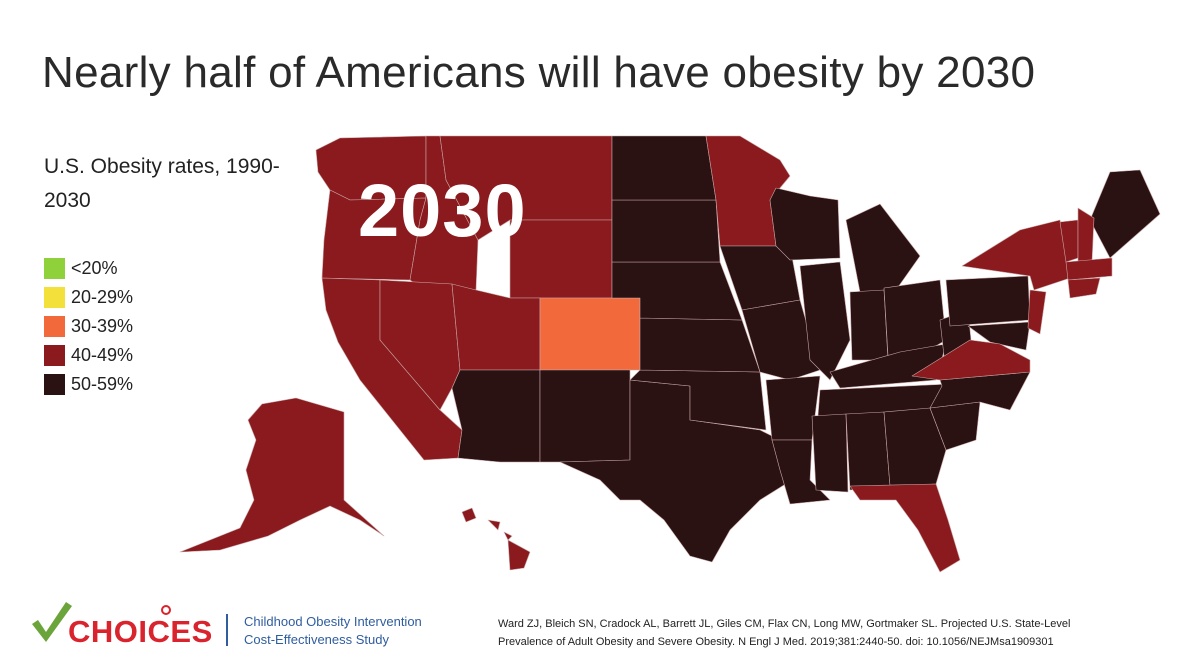 The image size is (1200, 672). What do you see at coordinates (227, 630) in the screenshot?
I see `footer-divider` at bounding box center [227, 630].